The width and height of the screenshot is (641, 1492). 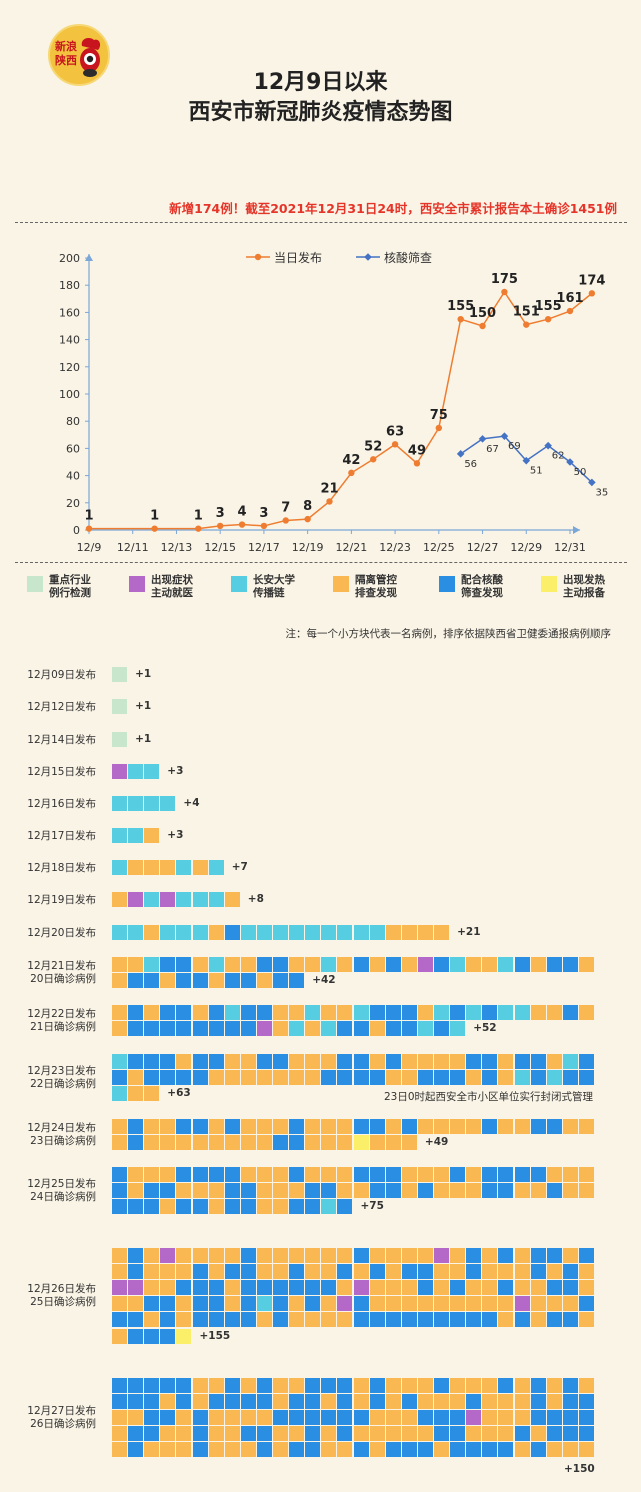 I want to click on legend-label: 重点行业 例行检测, so click(x=70, y=586).